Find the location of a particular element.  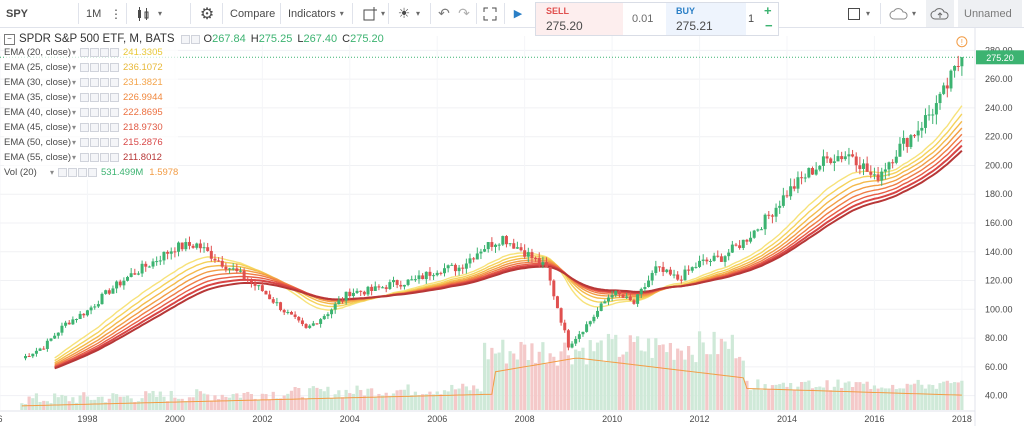

chevron-down-icon: ▾ is located at coordinates (160, 13).